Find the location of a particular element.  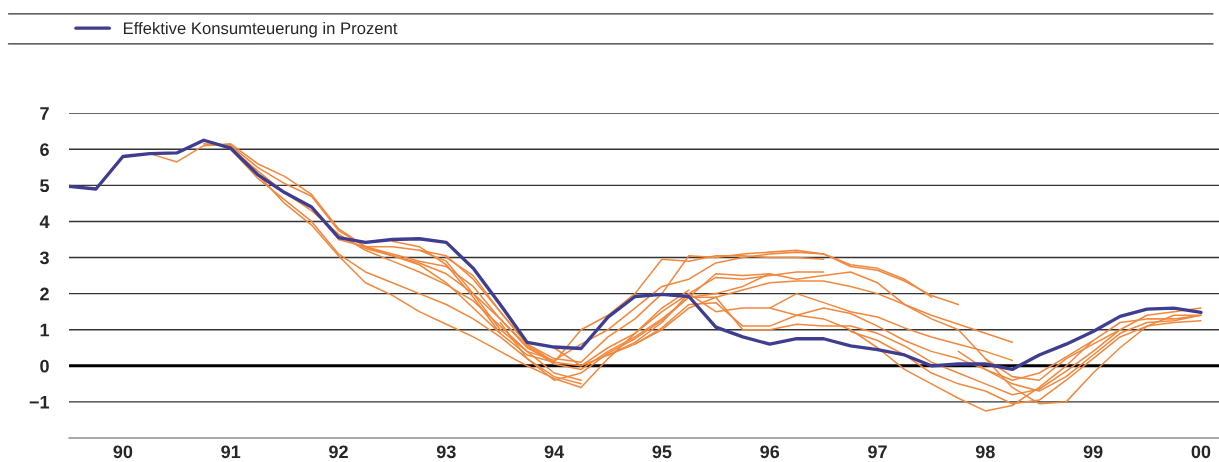

x-tick-label: 93 is located at coordinates (446, 452).